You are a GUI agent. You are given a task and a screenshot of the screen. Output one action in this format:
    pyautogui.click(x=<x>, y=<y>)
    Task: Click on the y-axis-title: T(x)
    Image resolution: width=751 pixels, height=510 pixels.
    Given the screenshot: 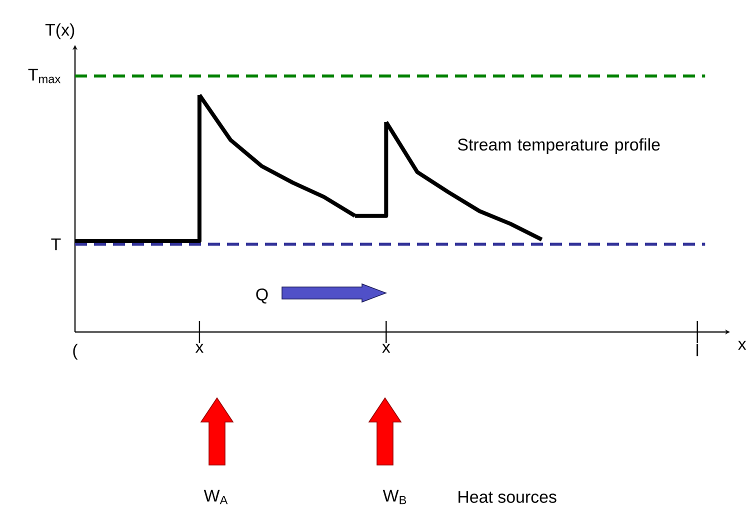 What is the action you would take?
    pyautogui.click(x=59, y=31)
    